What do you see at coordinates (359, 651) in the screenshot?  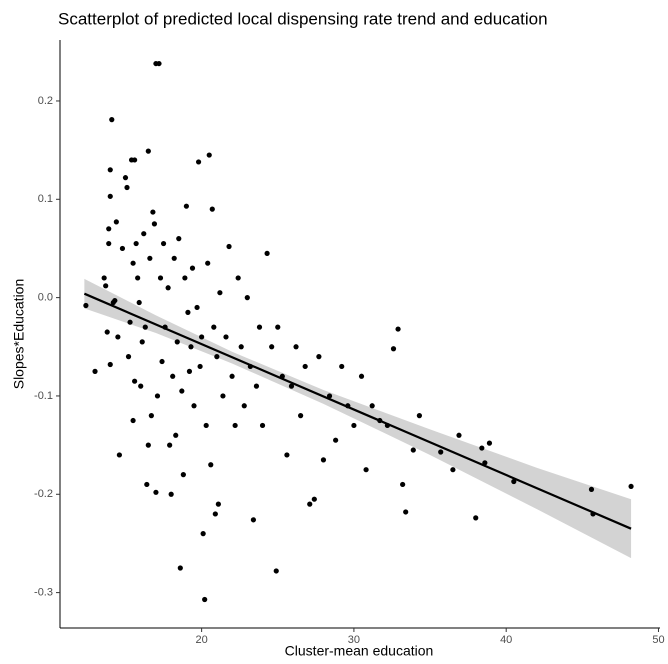 I see `x-axis-label: Cluster-mean education` at bounding box center [359, 651].